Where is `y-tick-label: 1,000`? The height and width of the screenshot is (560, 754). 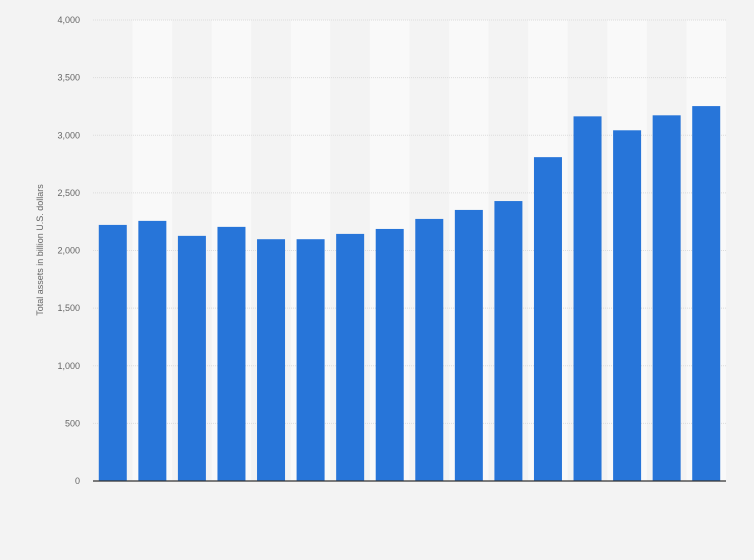 y-tick-label: 1,000 is located at coordinates (68, 366).